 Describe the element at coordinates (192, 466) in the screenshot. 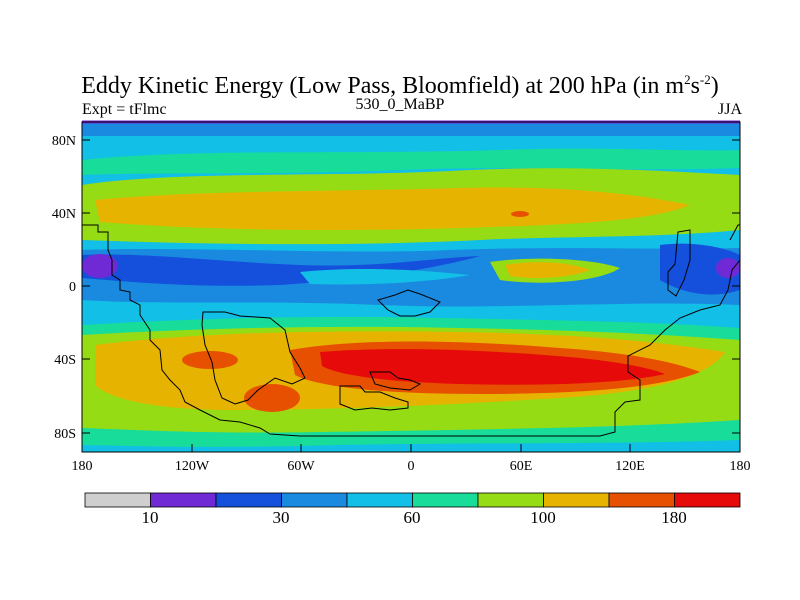

I see `lon-label: 120W` at that location.